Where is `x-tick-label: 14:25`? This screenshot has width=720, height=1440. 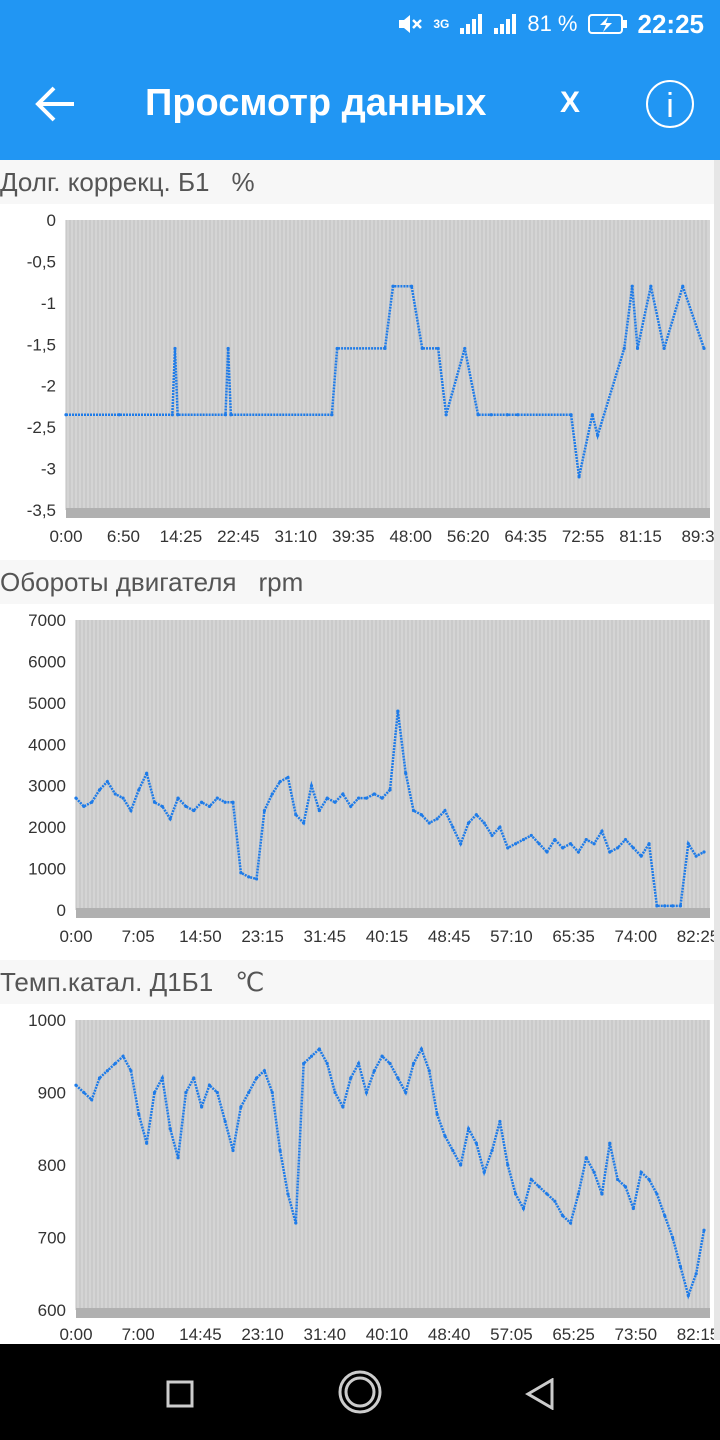 x-tick-label: 14:25 is located at coordinates (181, 536).